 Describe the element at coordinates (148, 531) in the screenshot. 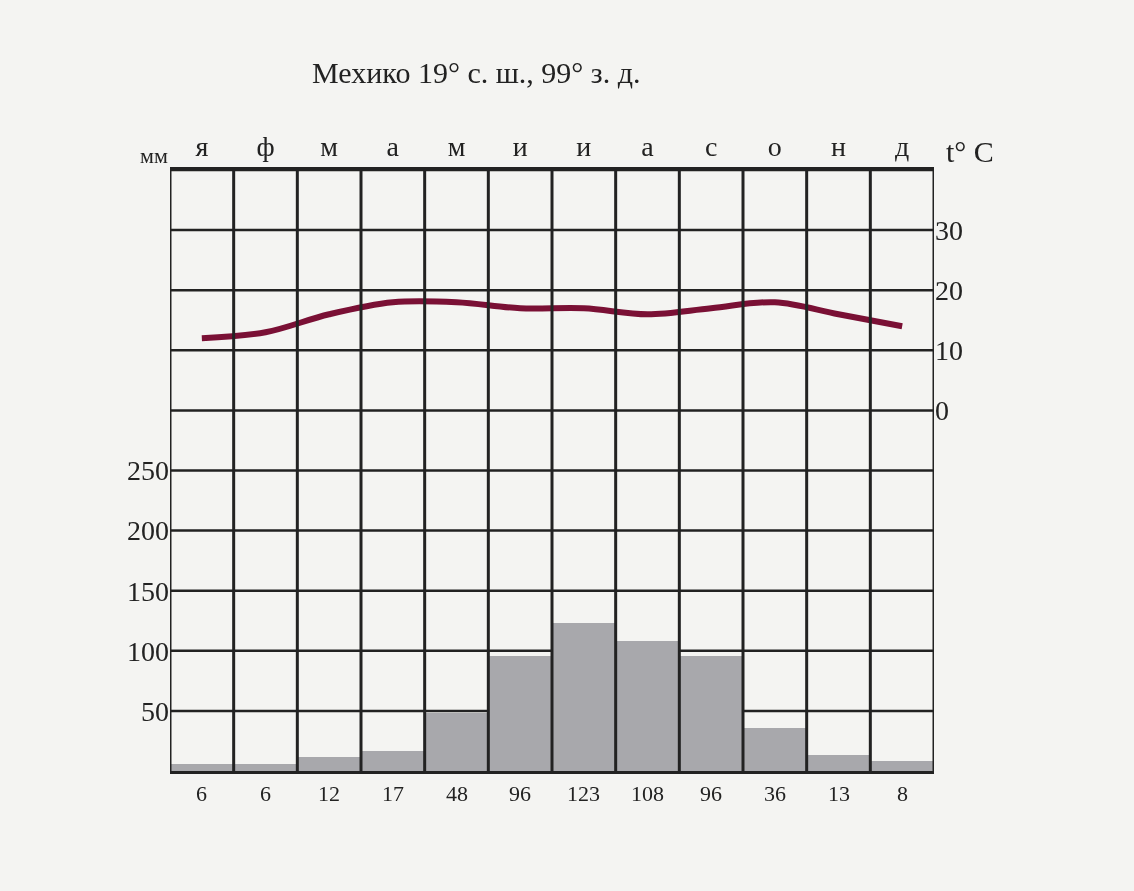

I see `y-tick-label: 200` at that location.